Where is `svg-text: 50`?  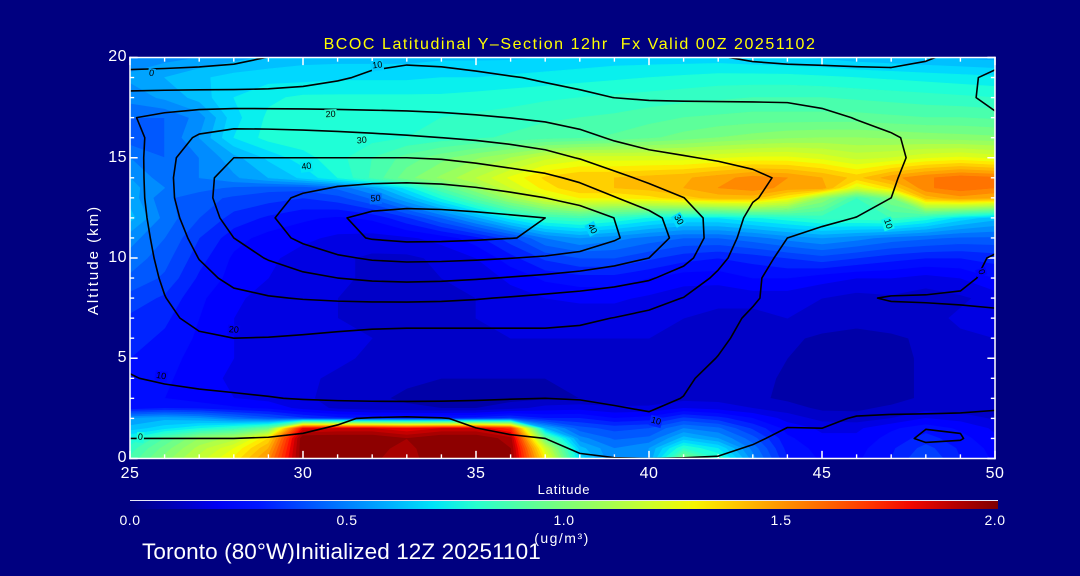 svg-text: 50 is located at coordinates (375, 198).